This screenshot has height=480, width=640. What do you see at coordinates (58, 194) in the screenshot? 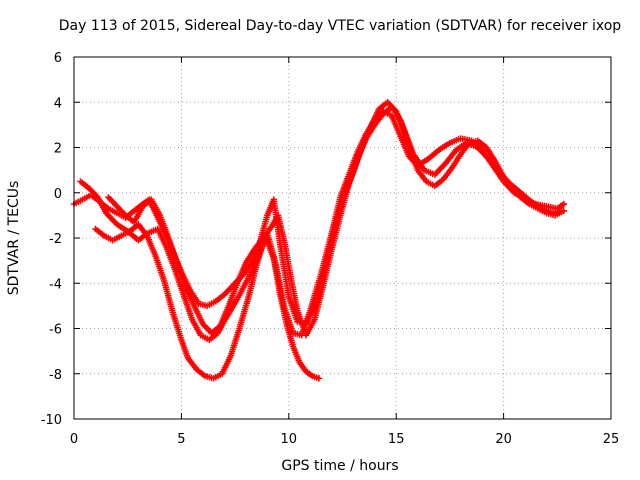
I see `y-tick-label: 0` at bounding box center [58, 194].